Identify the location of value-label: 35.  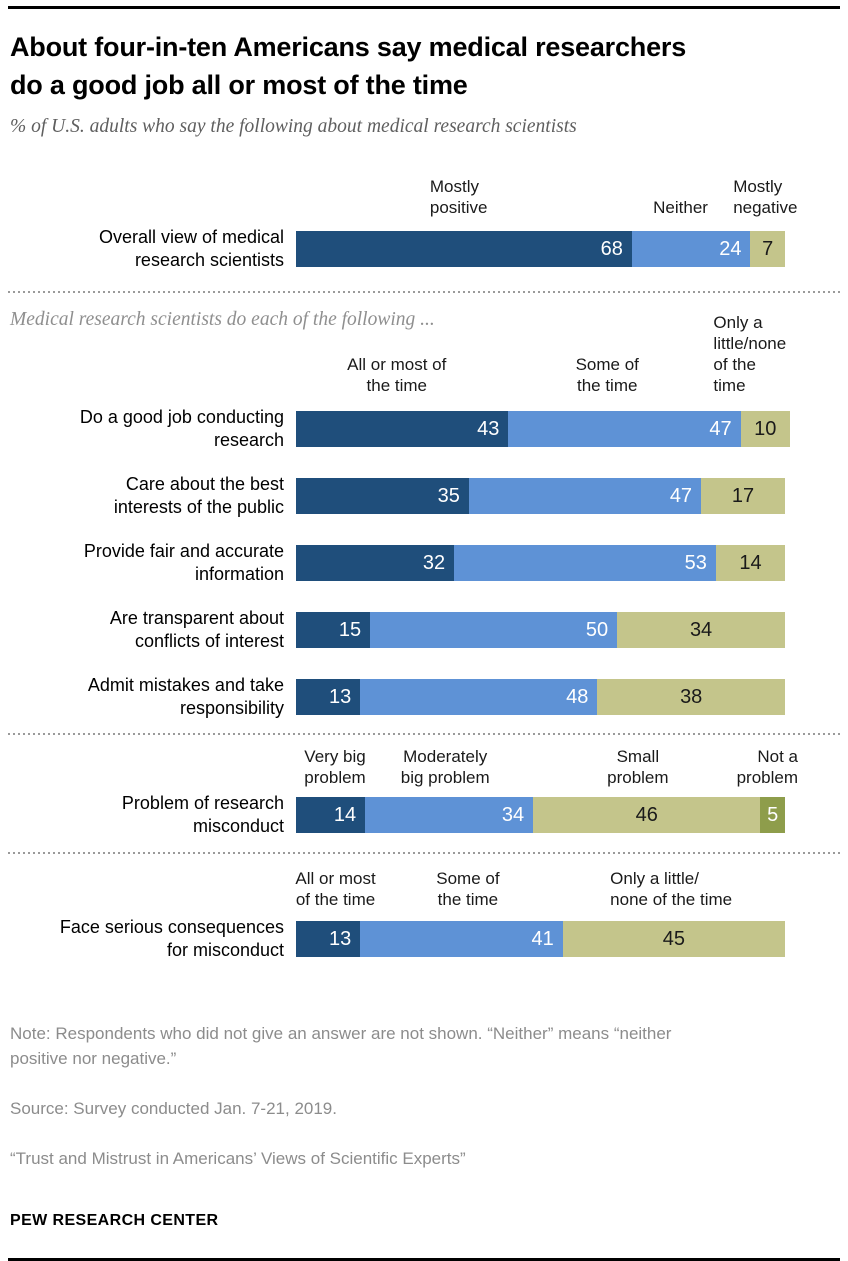
(448, 495).